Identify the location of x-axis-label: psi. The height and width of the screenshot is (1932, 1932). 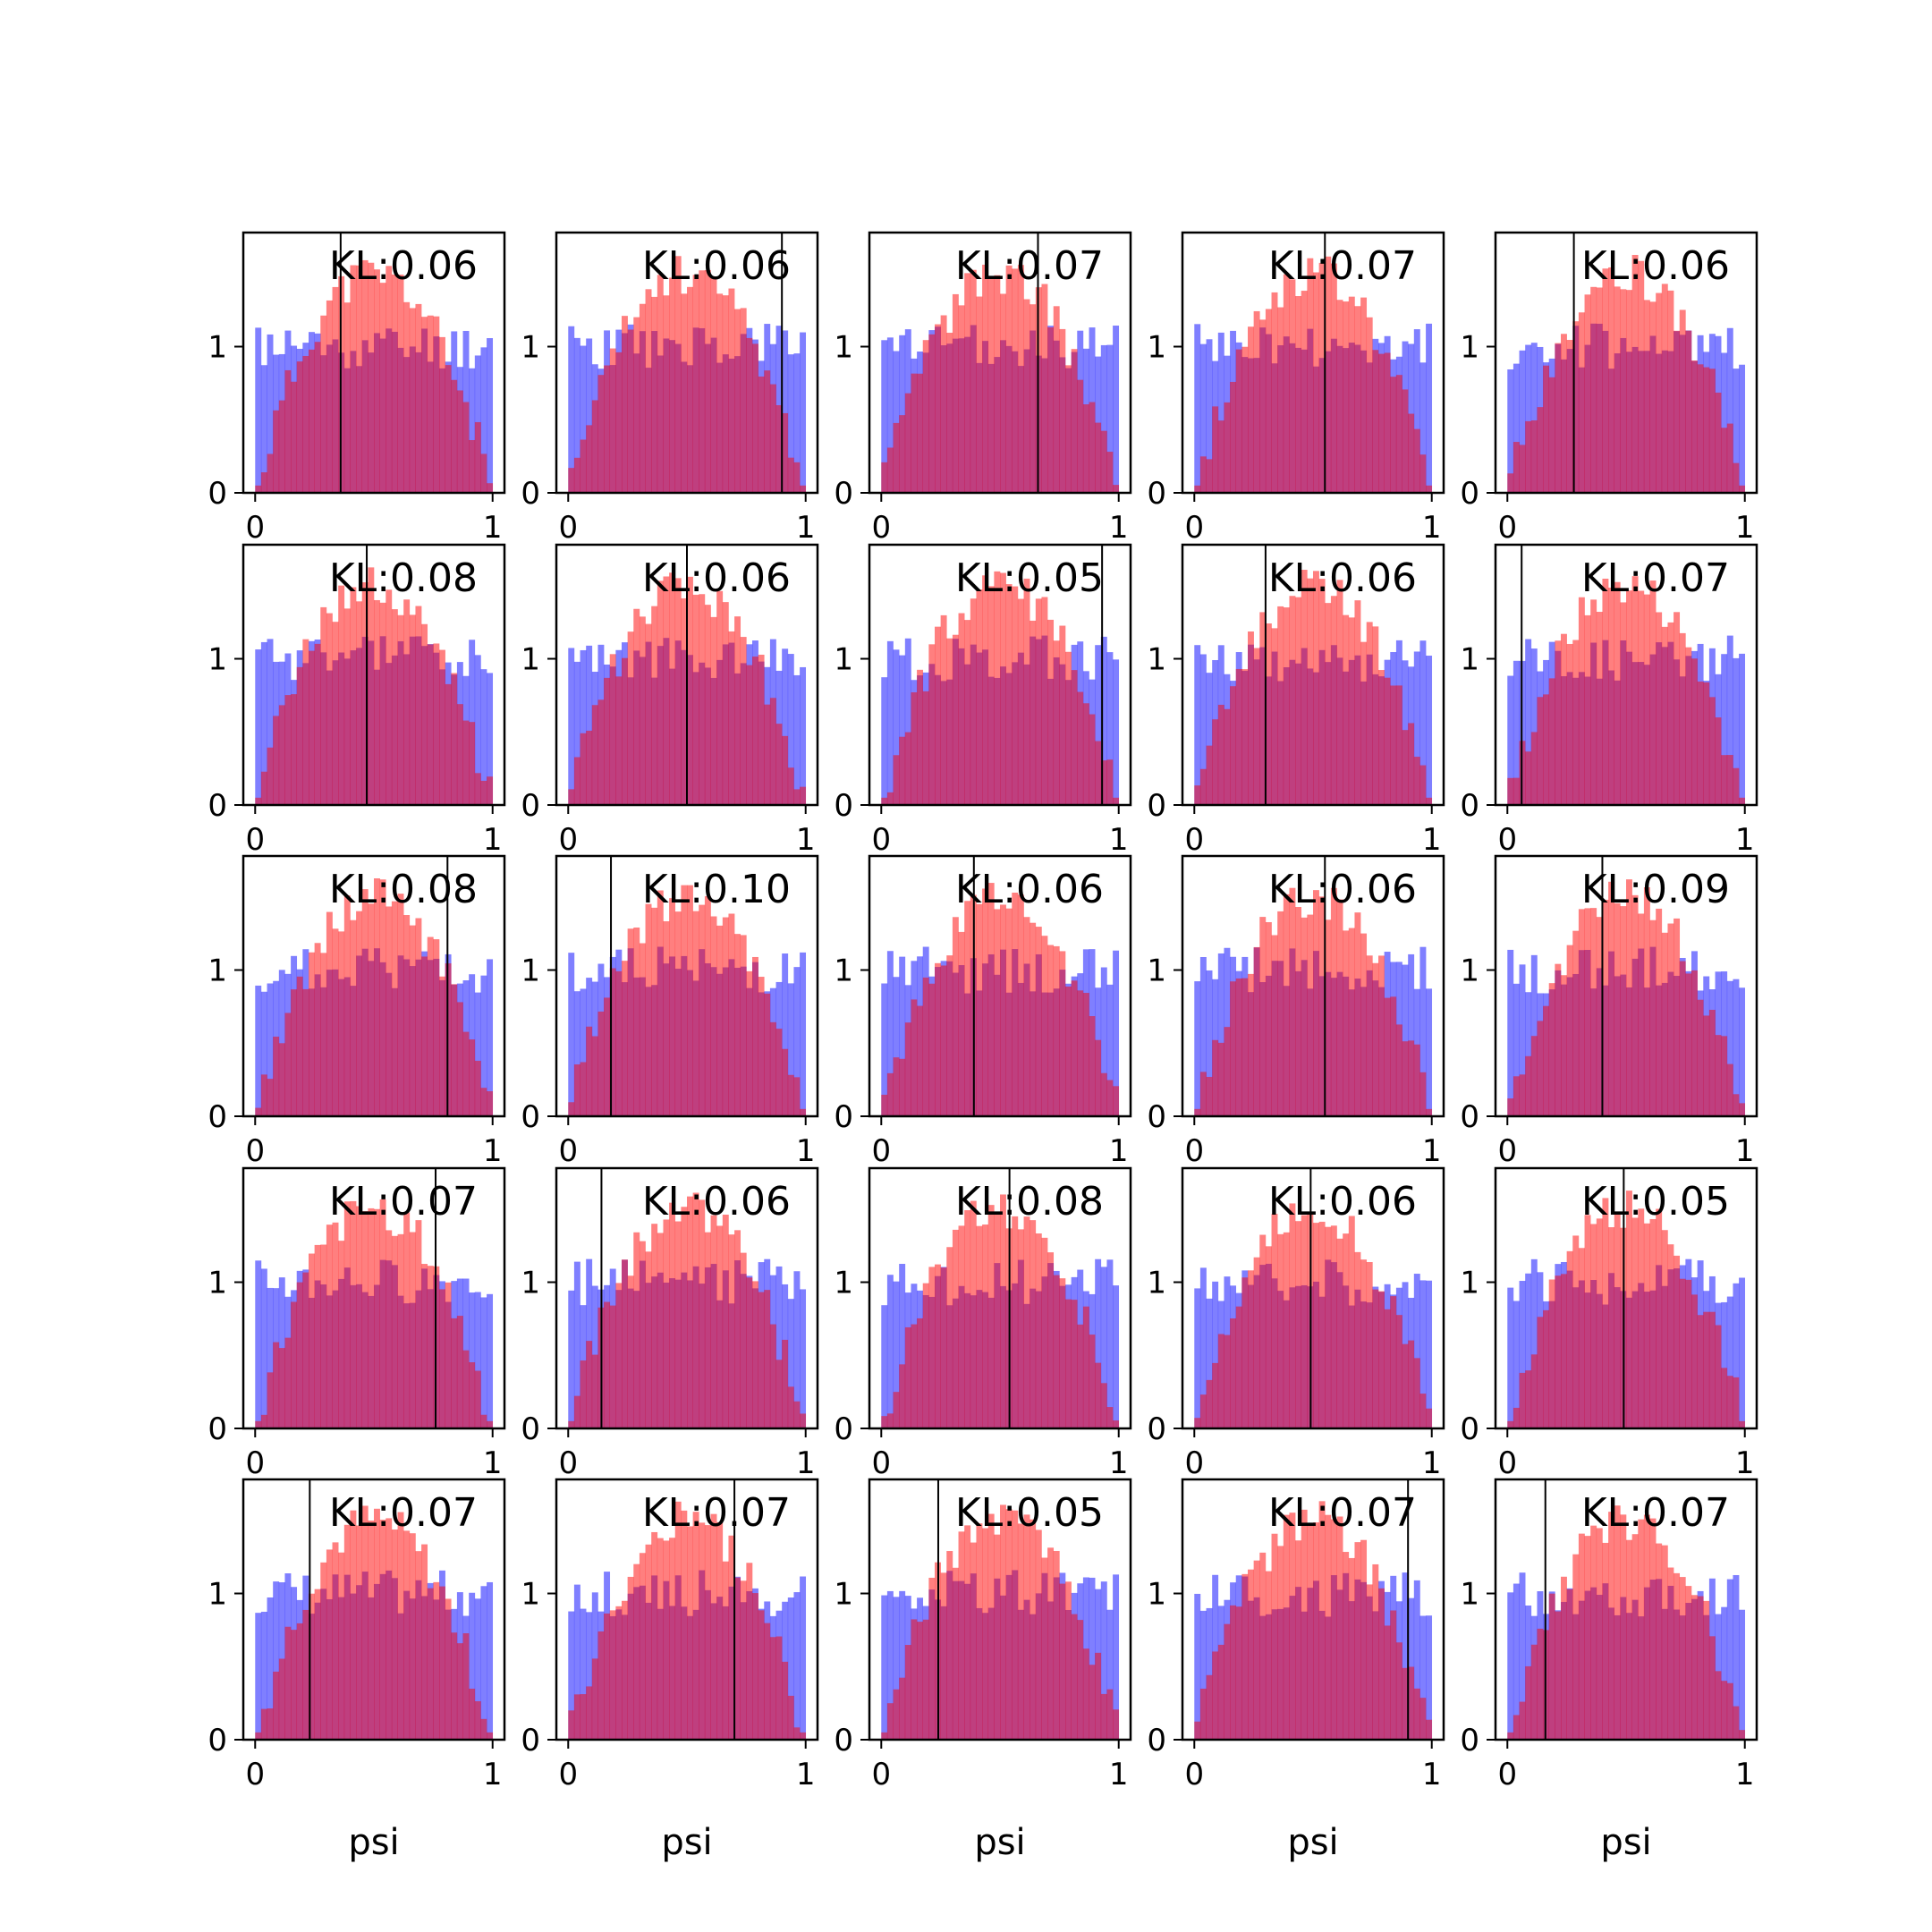
(686, 1842).